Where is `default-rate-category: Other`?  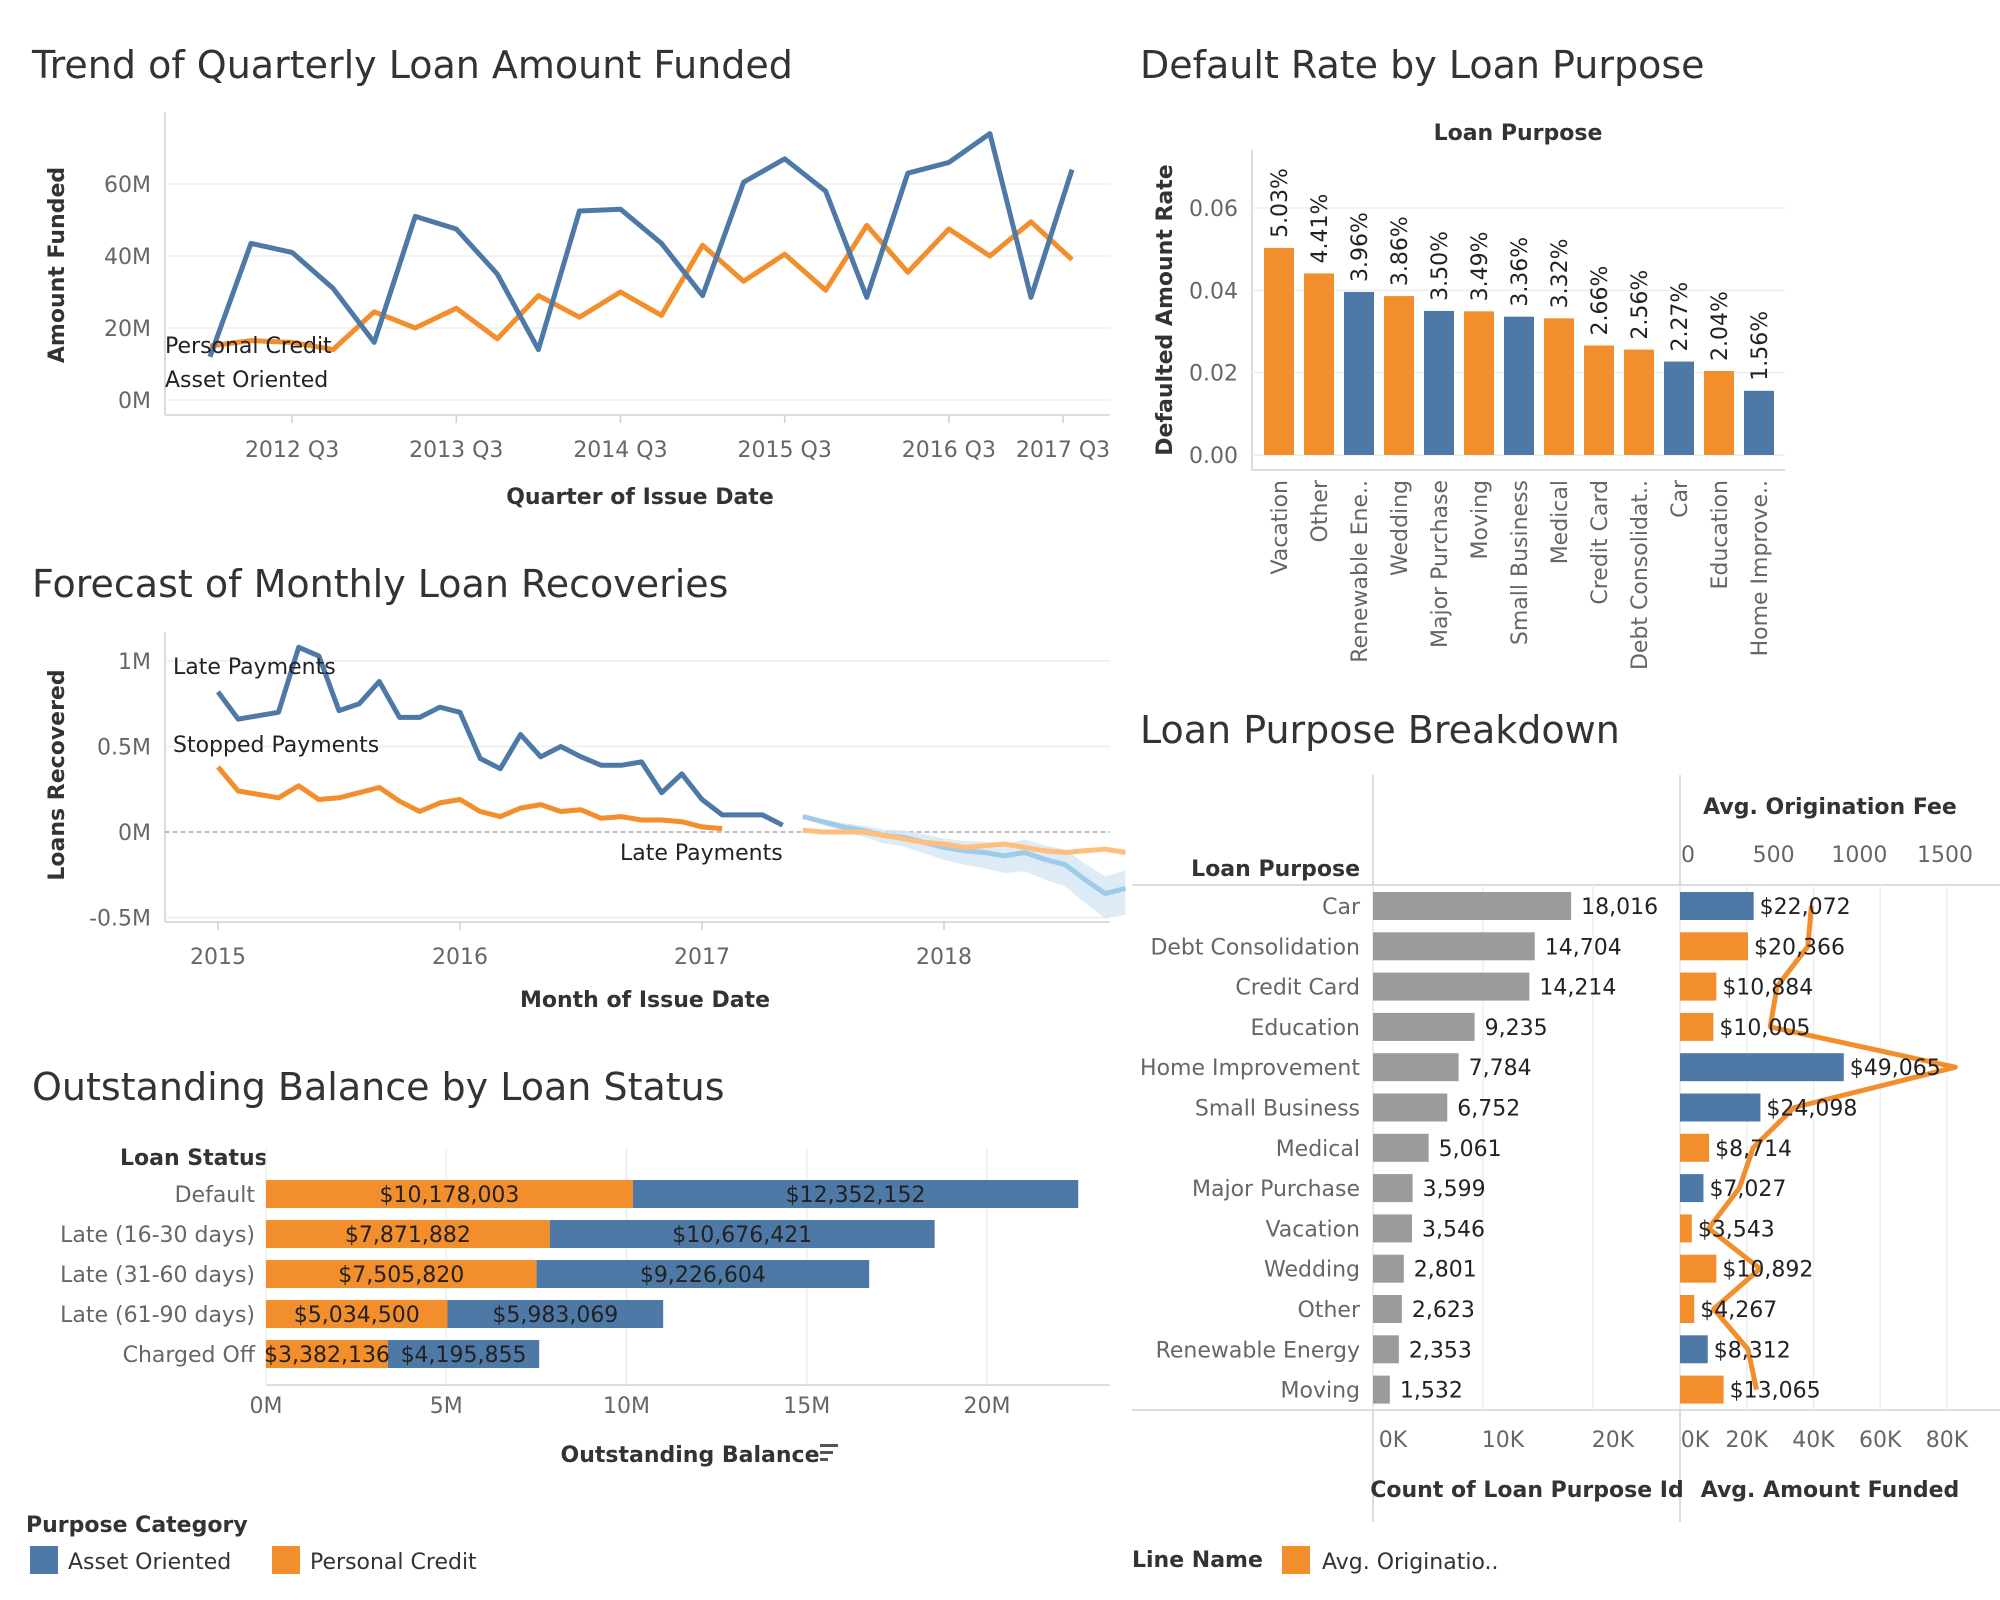 default-rate-category: Other is located at coordinates (1320, 510).